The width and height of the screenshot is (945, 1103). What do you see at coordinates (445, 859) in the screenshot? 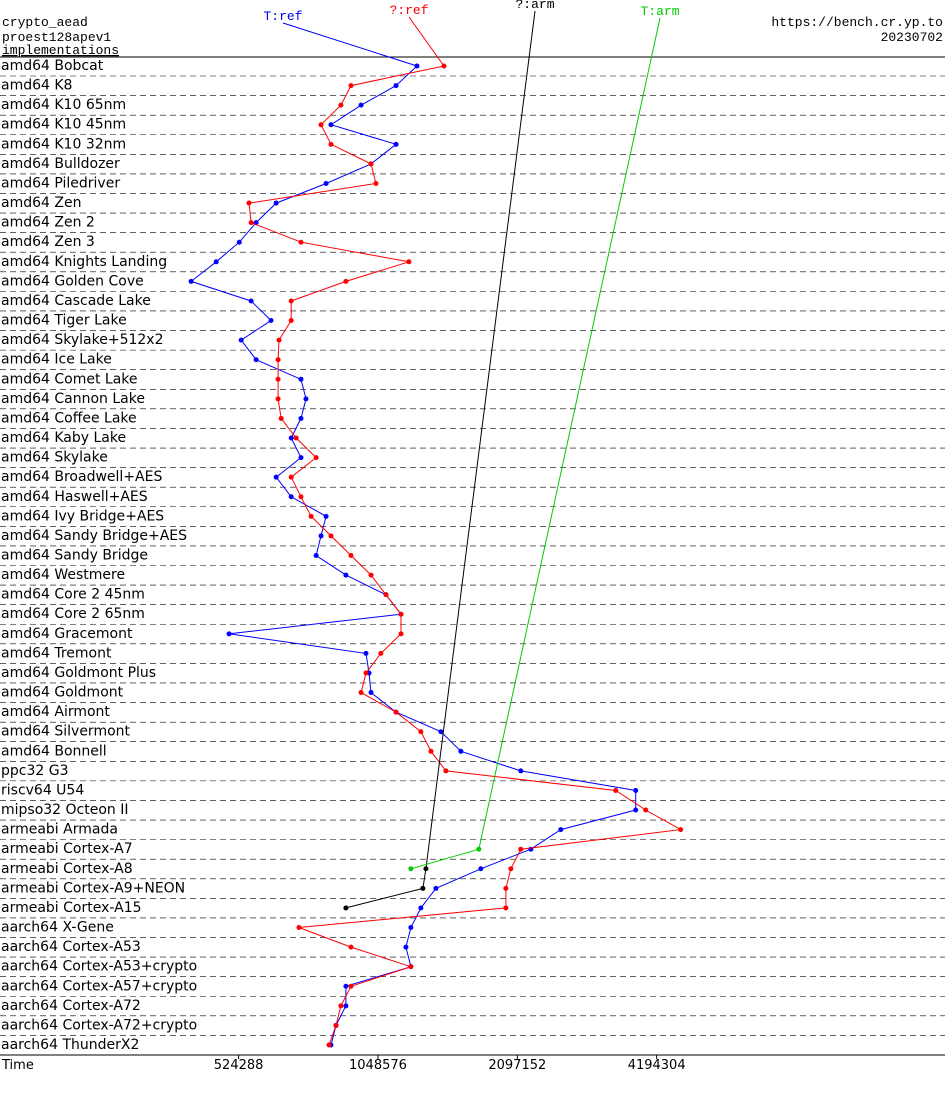
I see `series-line` at bounding box center [445, 859].